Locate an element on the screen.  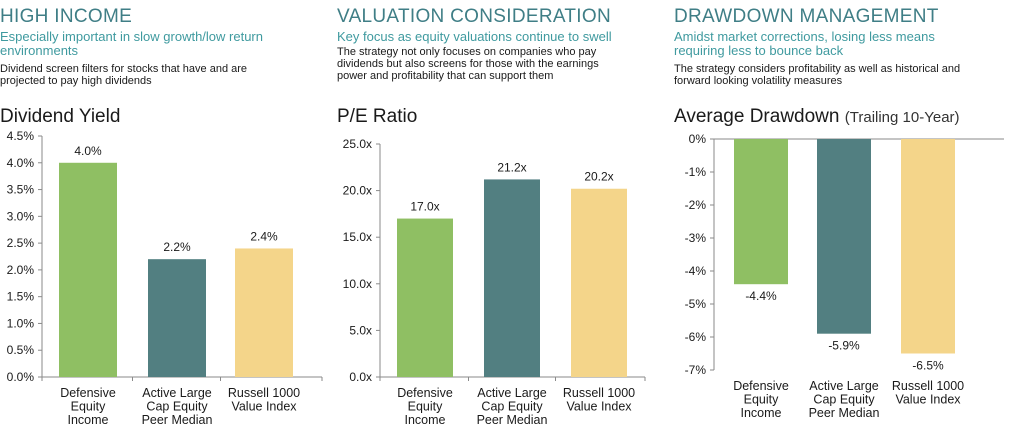
data-label: 17.0x is located at coordinates (424, 207).